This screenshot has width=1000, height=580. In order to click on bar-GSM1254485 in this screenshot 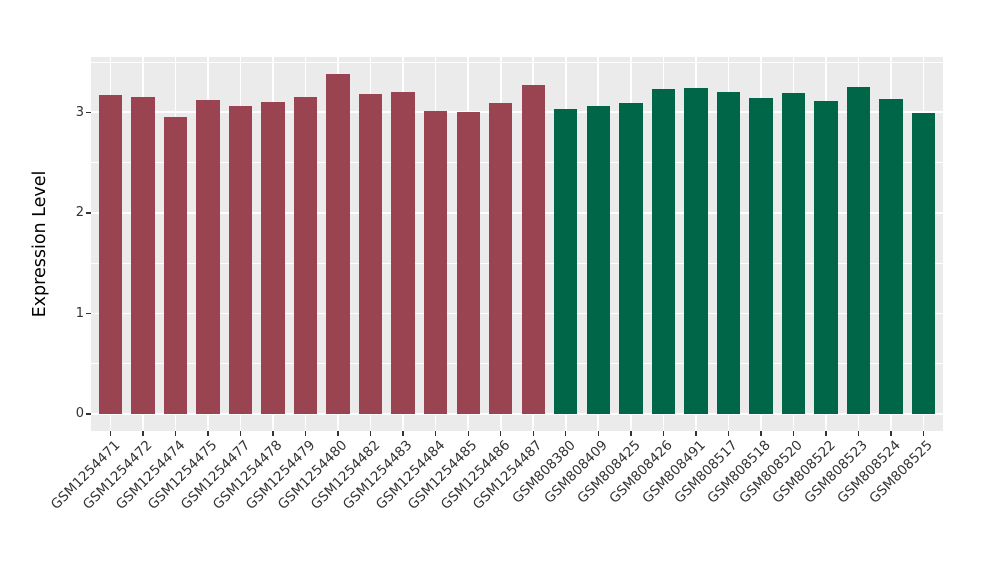, I will do `click(468, 263)`.